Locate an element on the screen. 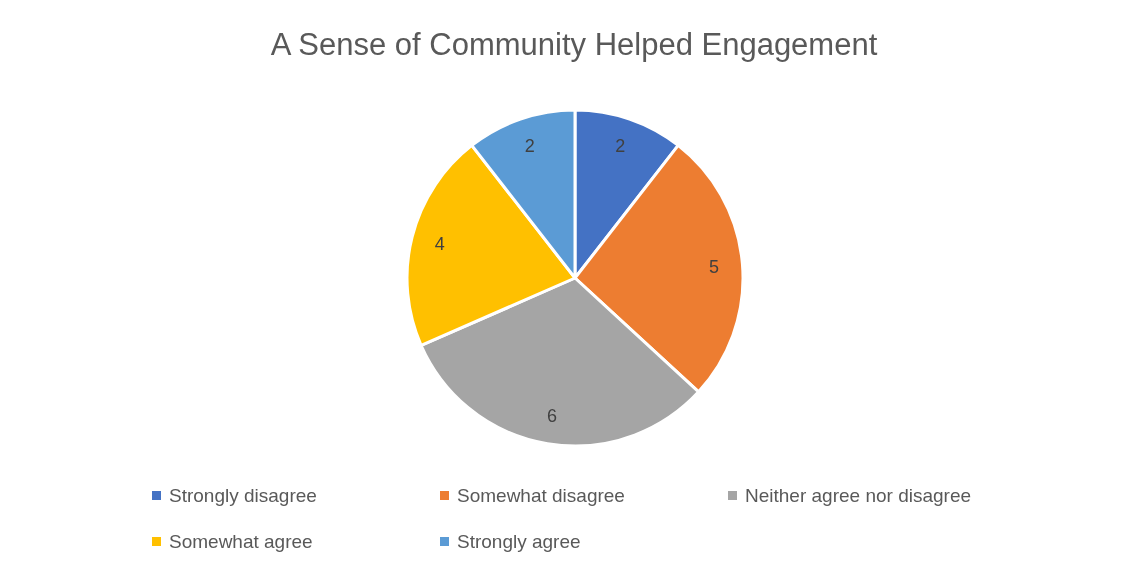 The image size is (1133, 571). legend-label: Somewhat disagree is located at coordinates (541, 495).